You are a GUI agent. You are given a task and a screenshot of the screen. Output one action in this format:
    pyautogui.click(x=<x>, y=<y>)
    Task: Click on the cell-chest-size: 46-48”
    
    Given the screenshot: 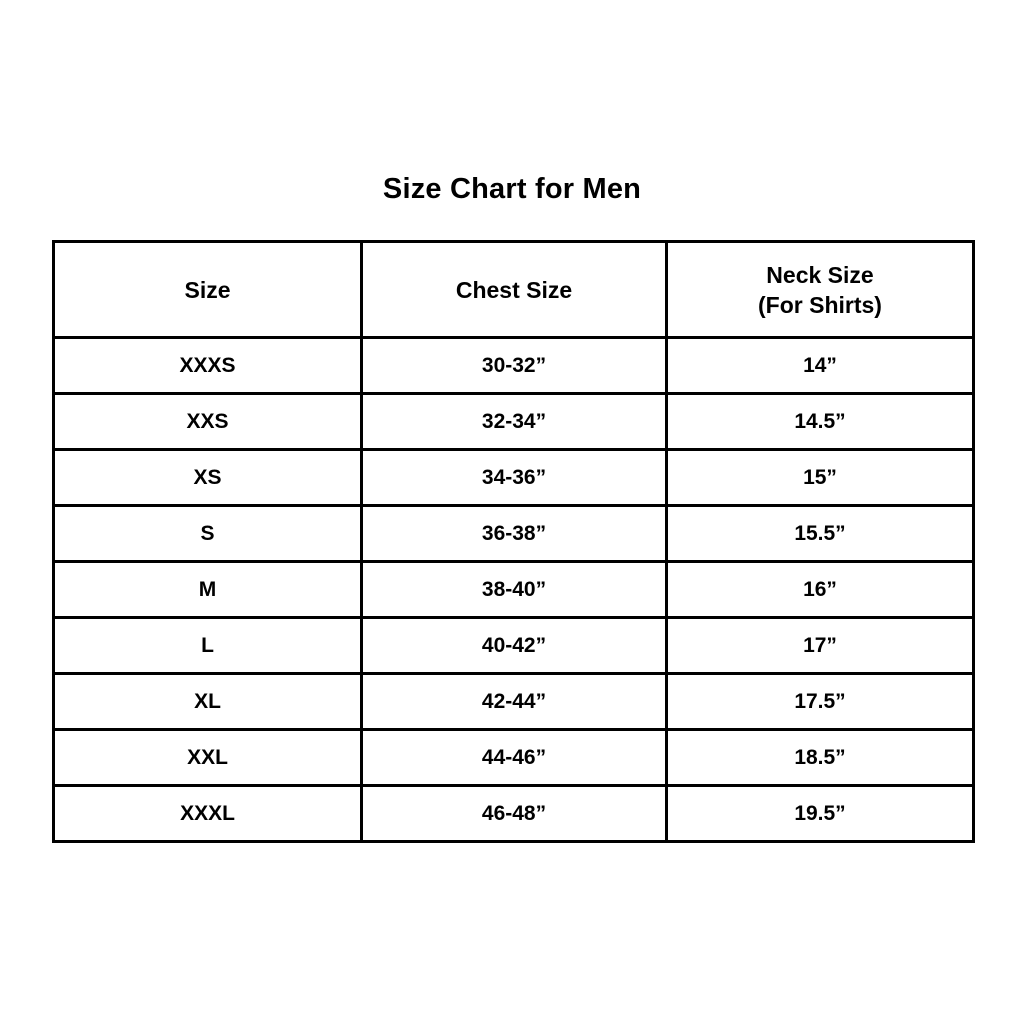 What is the action you would take?
    pyautogui.click(x=514, y=813)
    